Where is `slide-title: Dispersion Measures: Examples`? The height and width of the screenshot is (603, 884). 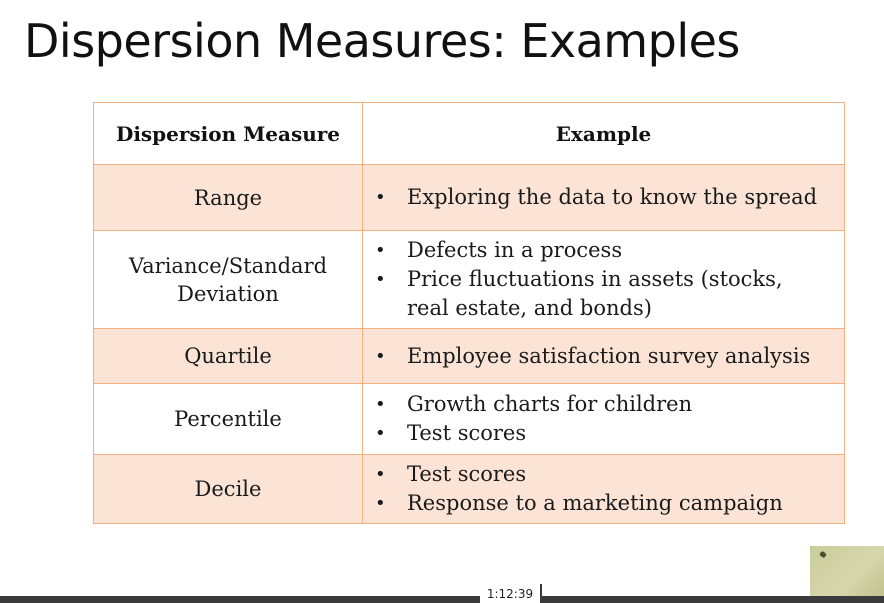 slide-title: Dispersion Measures: Examples is located at coordinates (382, 41).